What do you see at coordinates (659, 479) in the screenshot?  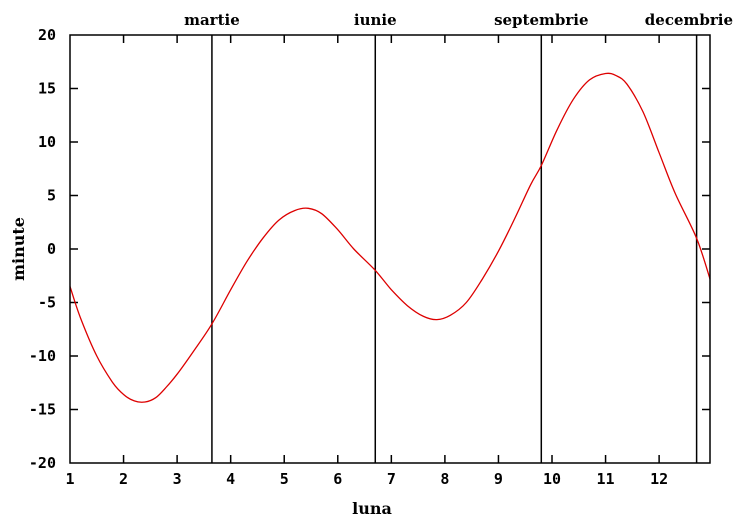 I see `x-tick-label: 12` at bounding box center [659, 479].